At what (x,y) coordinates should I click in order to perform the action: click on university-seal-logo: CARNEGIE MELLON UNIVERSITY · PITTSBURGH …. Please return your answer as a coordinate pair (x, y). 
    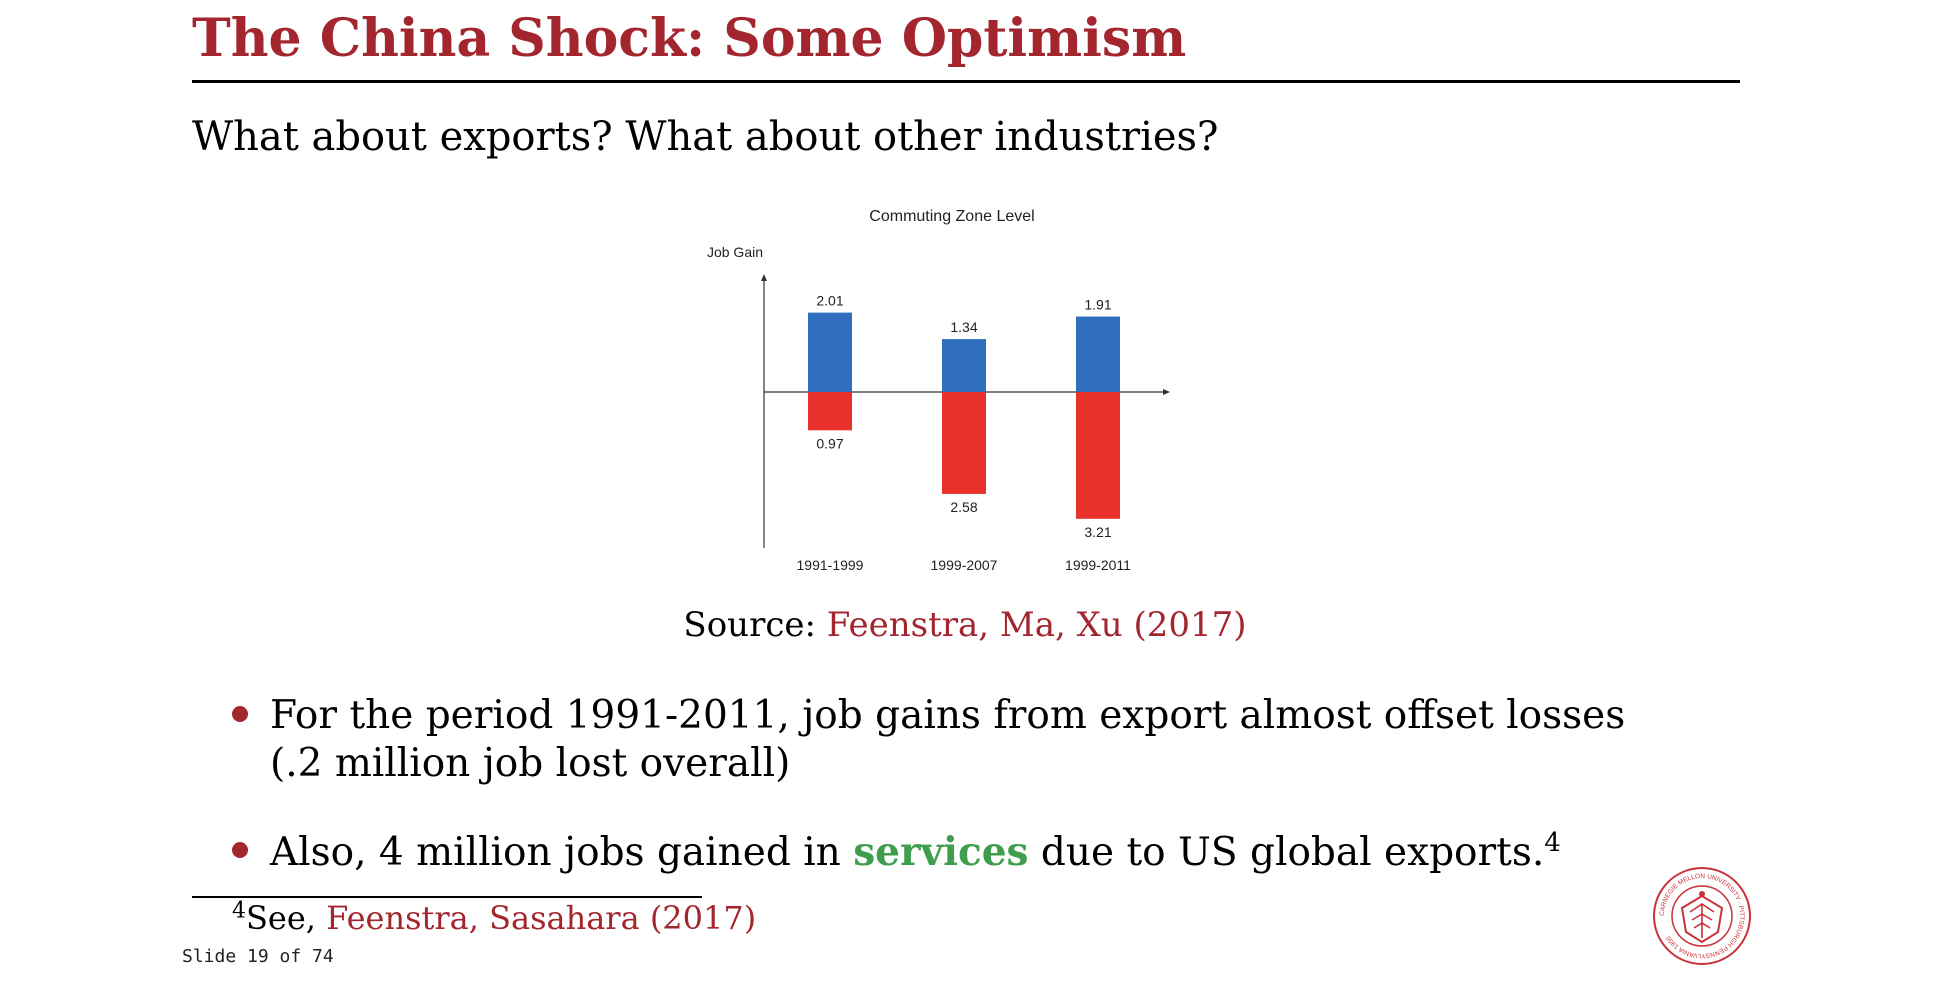
    Looking at the image, I should click on (1702, 916).